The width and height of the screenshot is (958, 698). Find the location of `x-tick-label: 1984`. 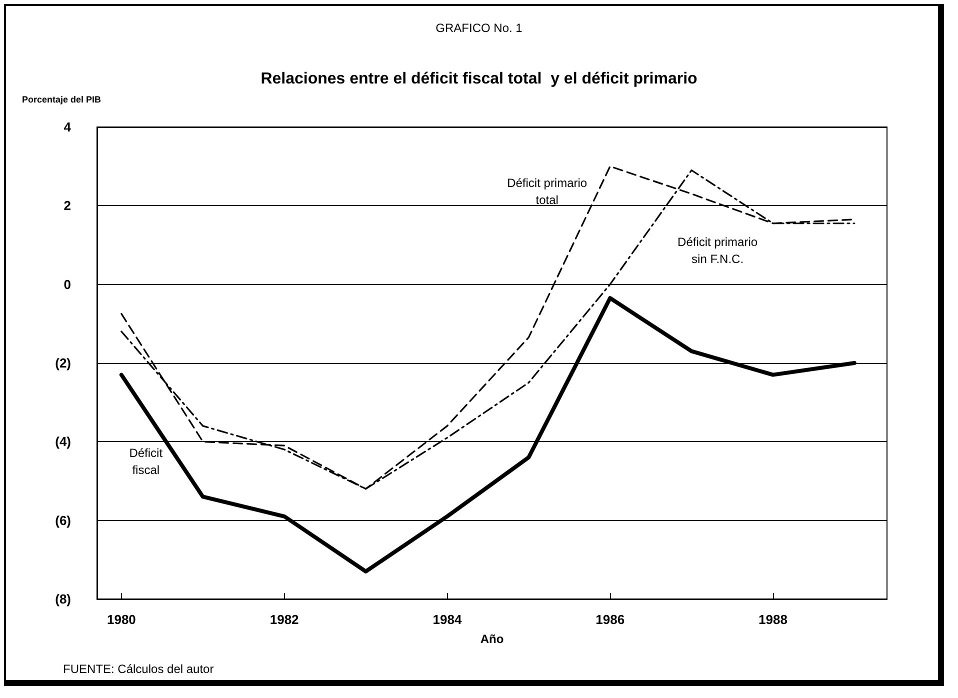

x-tick-label: 1984 is located at coordinates (447, 619).